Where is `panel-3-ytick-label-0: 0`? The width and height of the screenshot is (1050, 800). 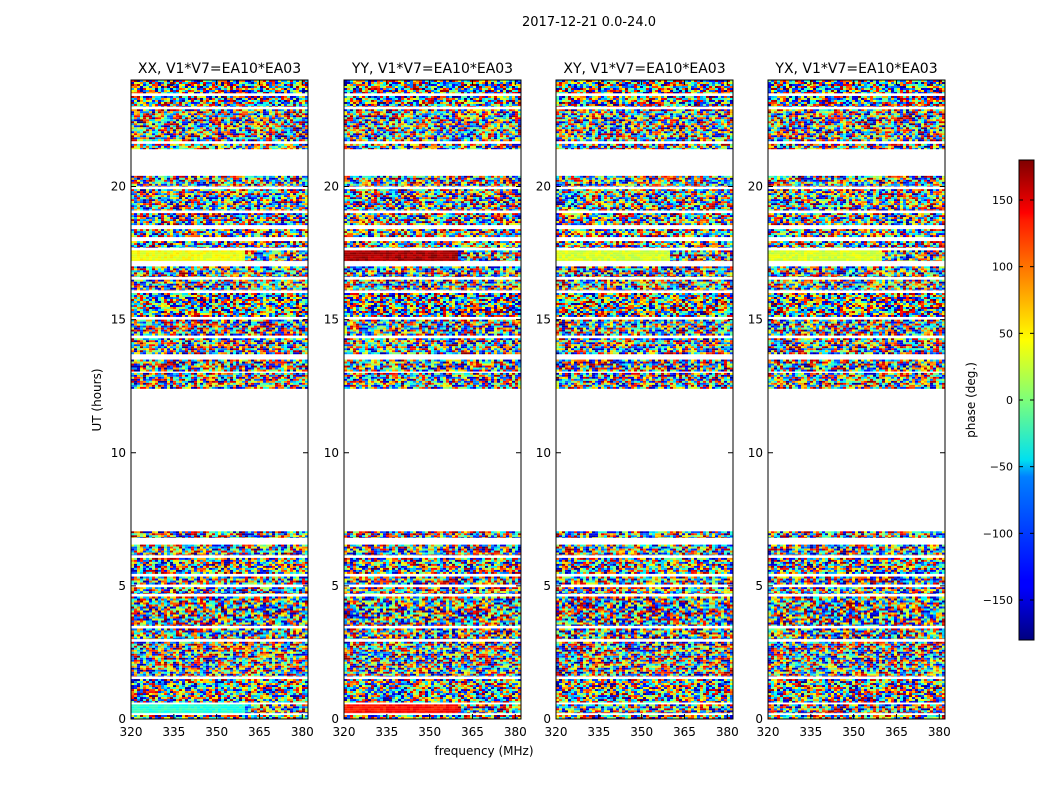
panel-3-ytick-label-0: 0 is located at coordinates (759, 719).